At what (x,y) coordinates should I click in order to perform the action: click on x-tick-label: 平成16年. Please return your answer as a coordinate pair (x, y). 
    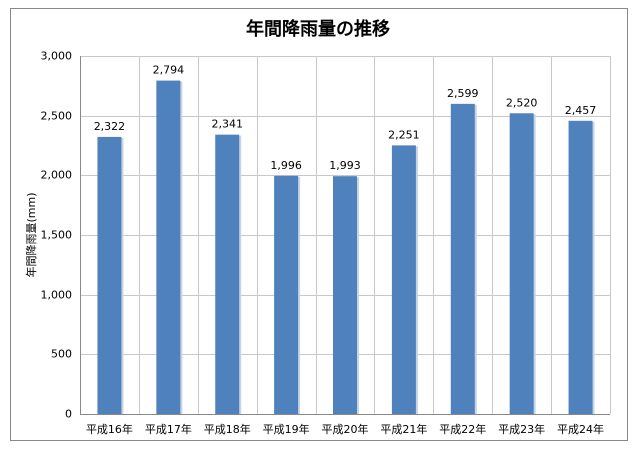
    Looking at the image, I should click on (109, 429).